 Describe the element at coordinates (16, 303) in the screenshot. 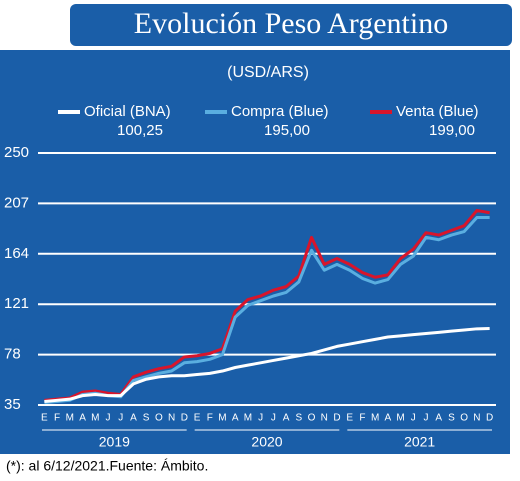

I see `y-tick-label: 121` at that location.